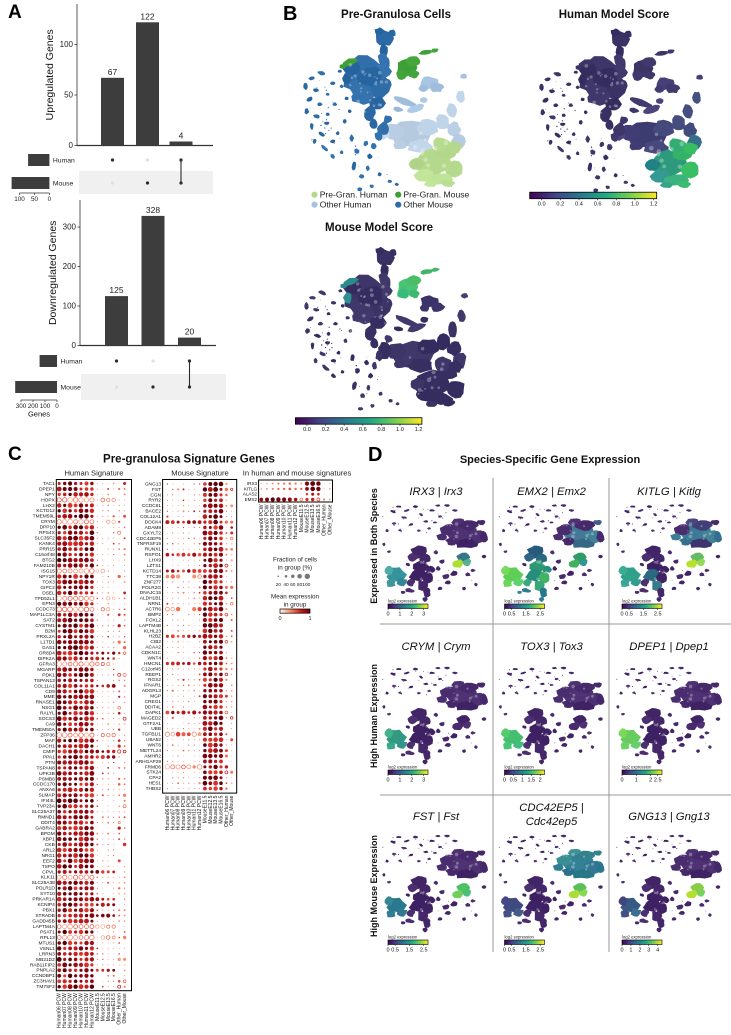 The image size is (731, 1035). I want to click on svg-text: ALDH1B1, so click(151, 599).